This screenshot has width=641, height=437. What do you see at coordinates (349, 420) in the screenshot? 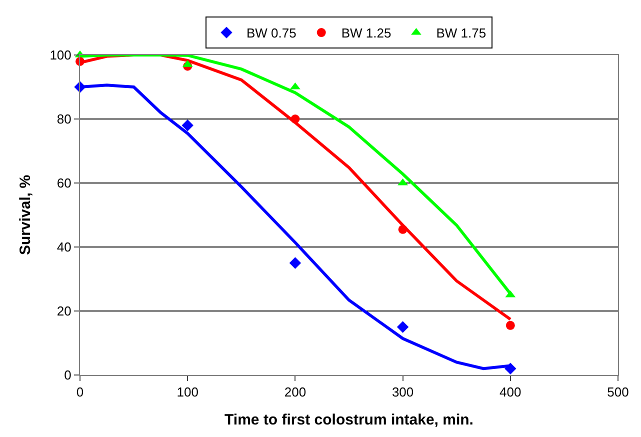
I see `x-axis-title: Time to first colostrum intake, min.` at bounding box center [349, 420].